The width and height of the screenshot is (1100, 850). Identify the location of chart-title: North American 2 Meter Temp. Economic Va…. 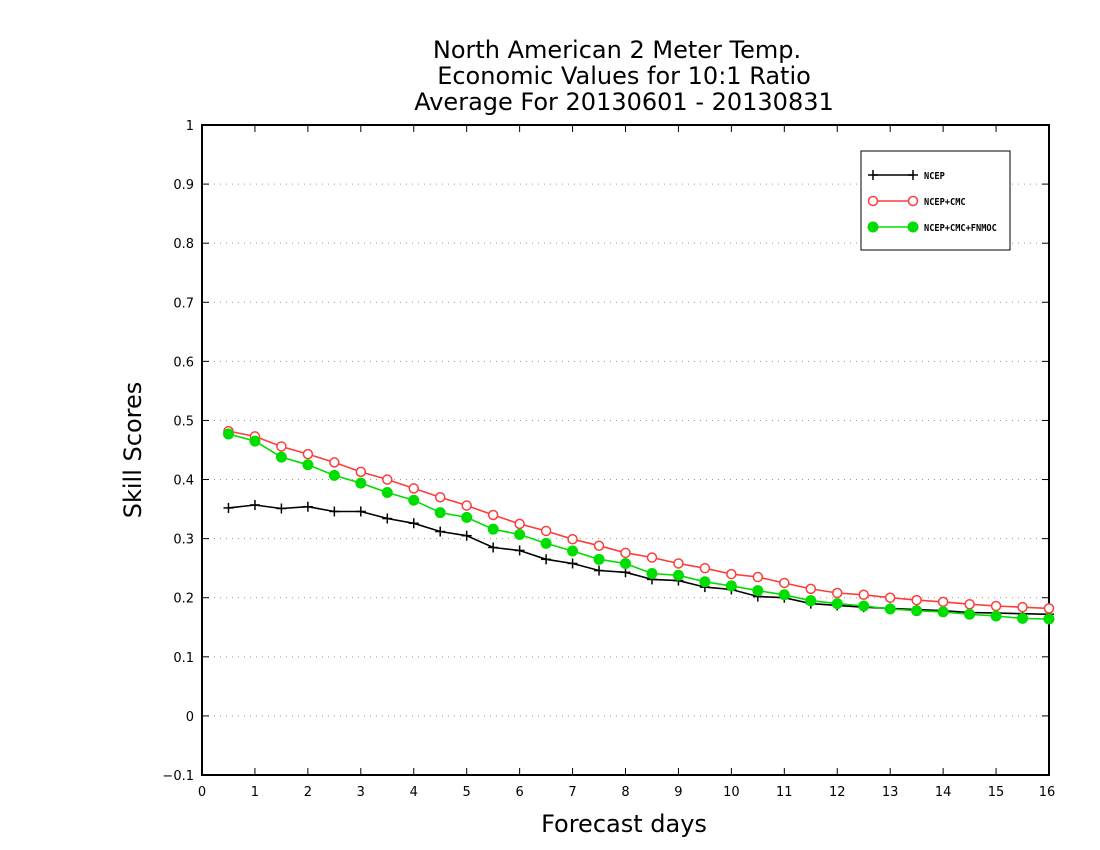
(624, 76).